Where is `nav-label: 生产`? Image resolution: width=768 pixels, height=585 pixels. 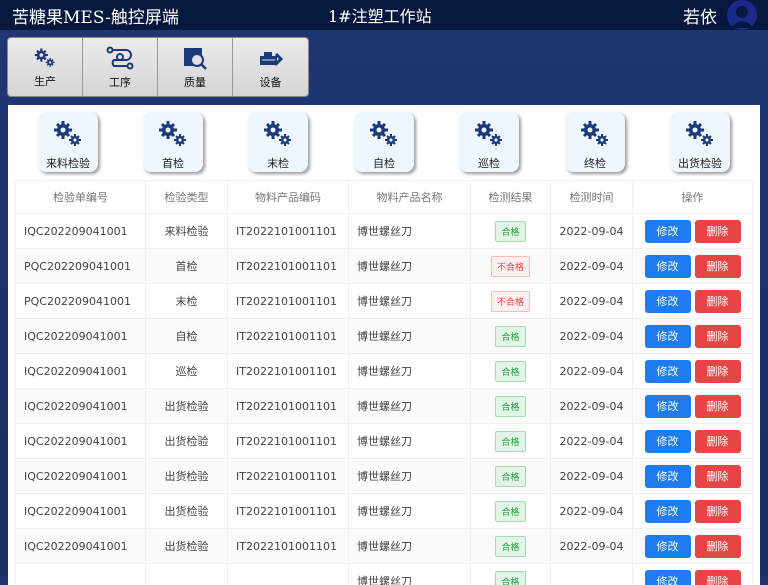
nav-label: 生产 is located at coordinates (45, 81).